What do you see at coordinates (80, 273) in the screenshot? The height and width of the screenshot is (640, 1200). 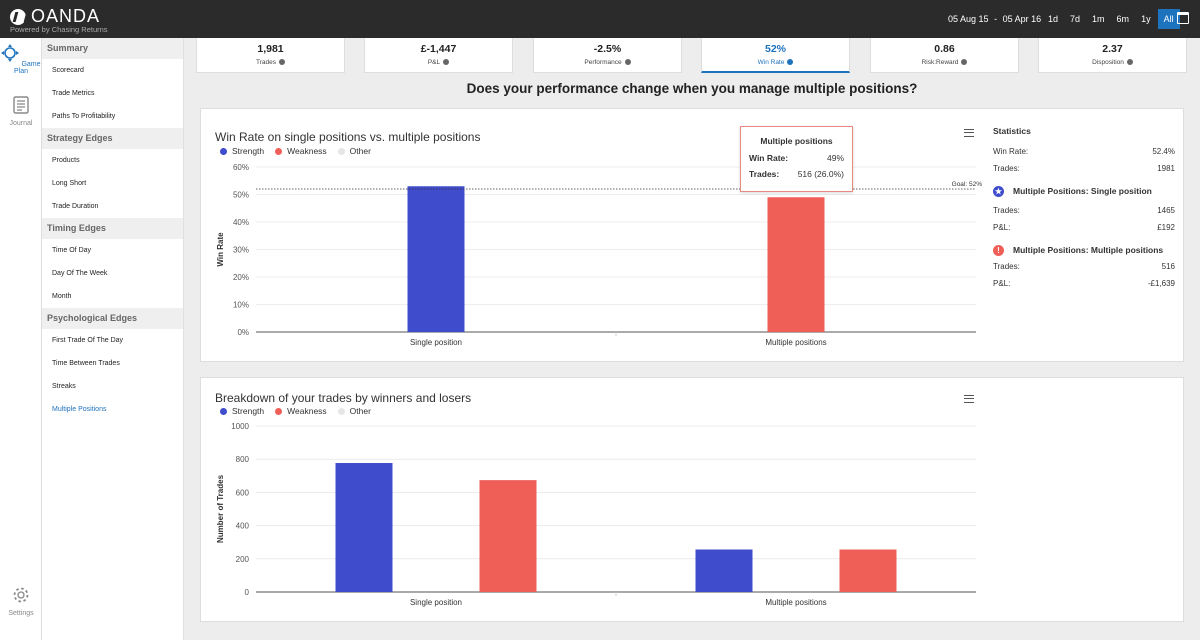 I see `sidebar-item-day-of-the-week: Day Of The Week` at bounding box center [80, 273].